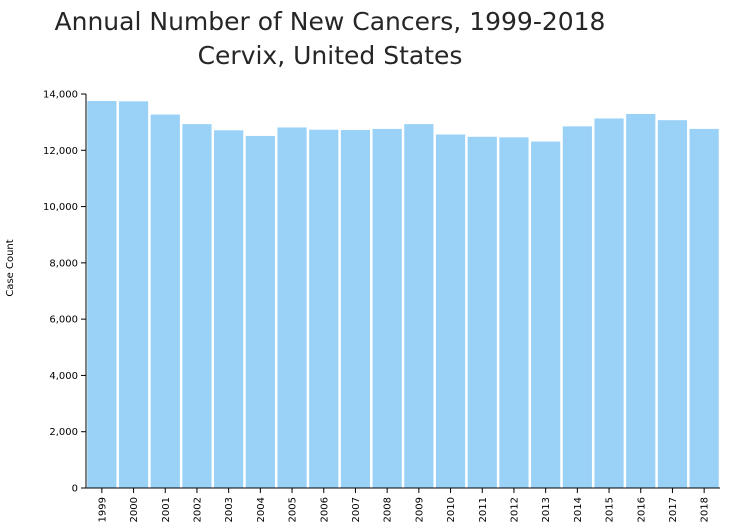 This screenshot has height=530, width=731. Describe the element at coordinates (610, 509) in the screenshot. I see `x-tick-label: 2015` at that location.